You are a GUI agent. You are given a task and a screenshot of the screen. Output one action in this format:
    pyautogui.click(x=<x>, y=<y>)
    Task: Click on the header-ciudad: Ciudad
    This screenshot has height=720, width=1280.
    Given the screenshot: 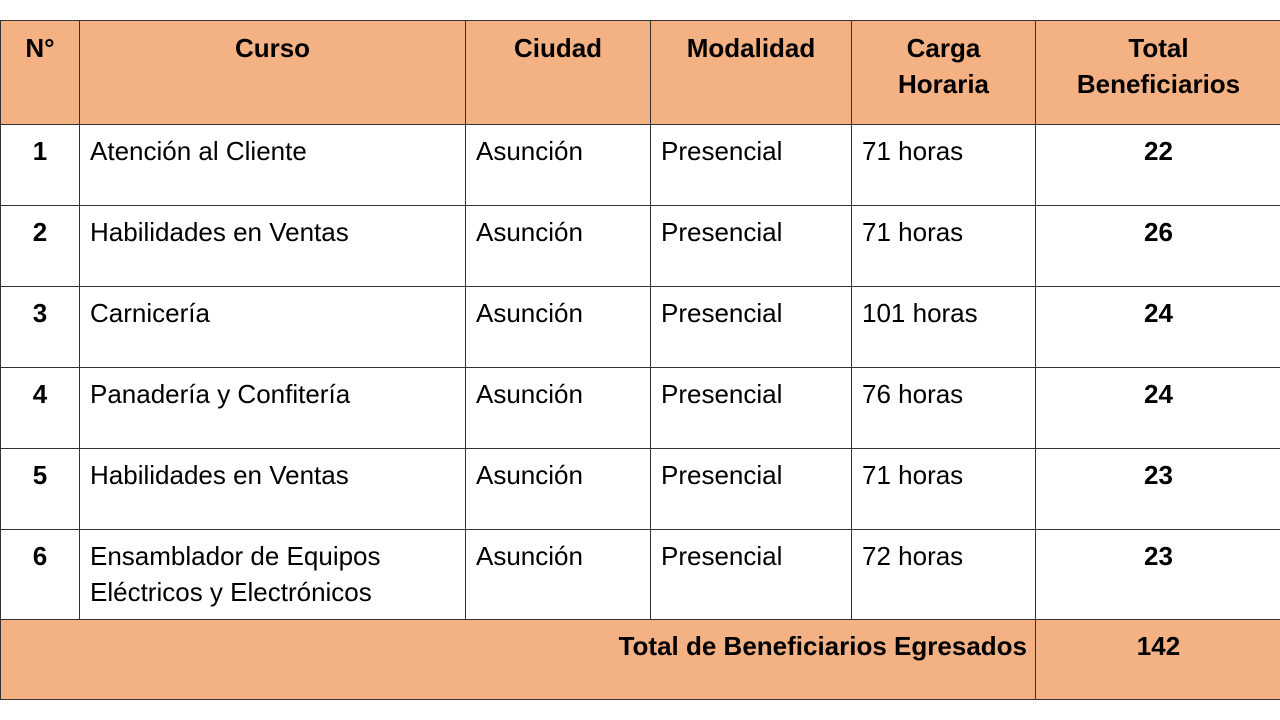 What is the action you would take?
    pyautogui.click(x=558, y=72)
    